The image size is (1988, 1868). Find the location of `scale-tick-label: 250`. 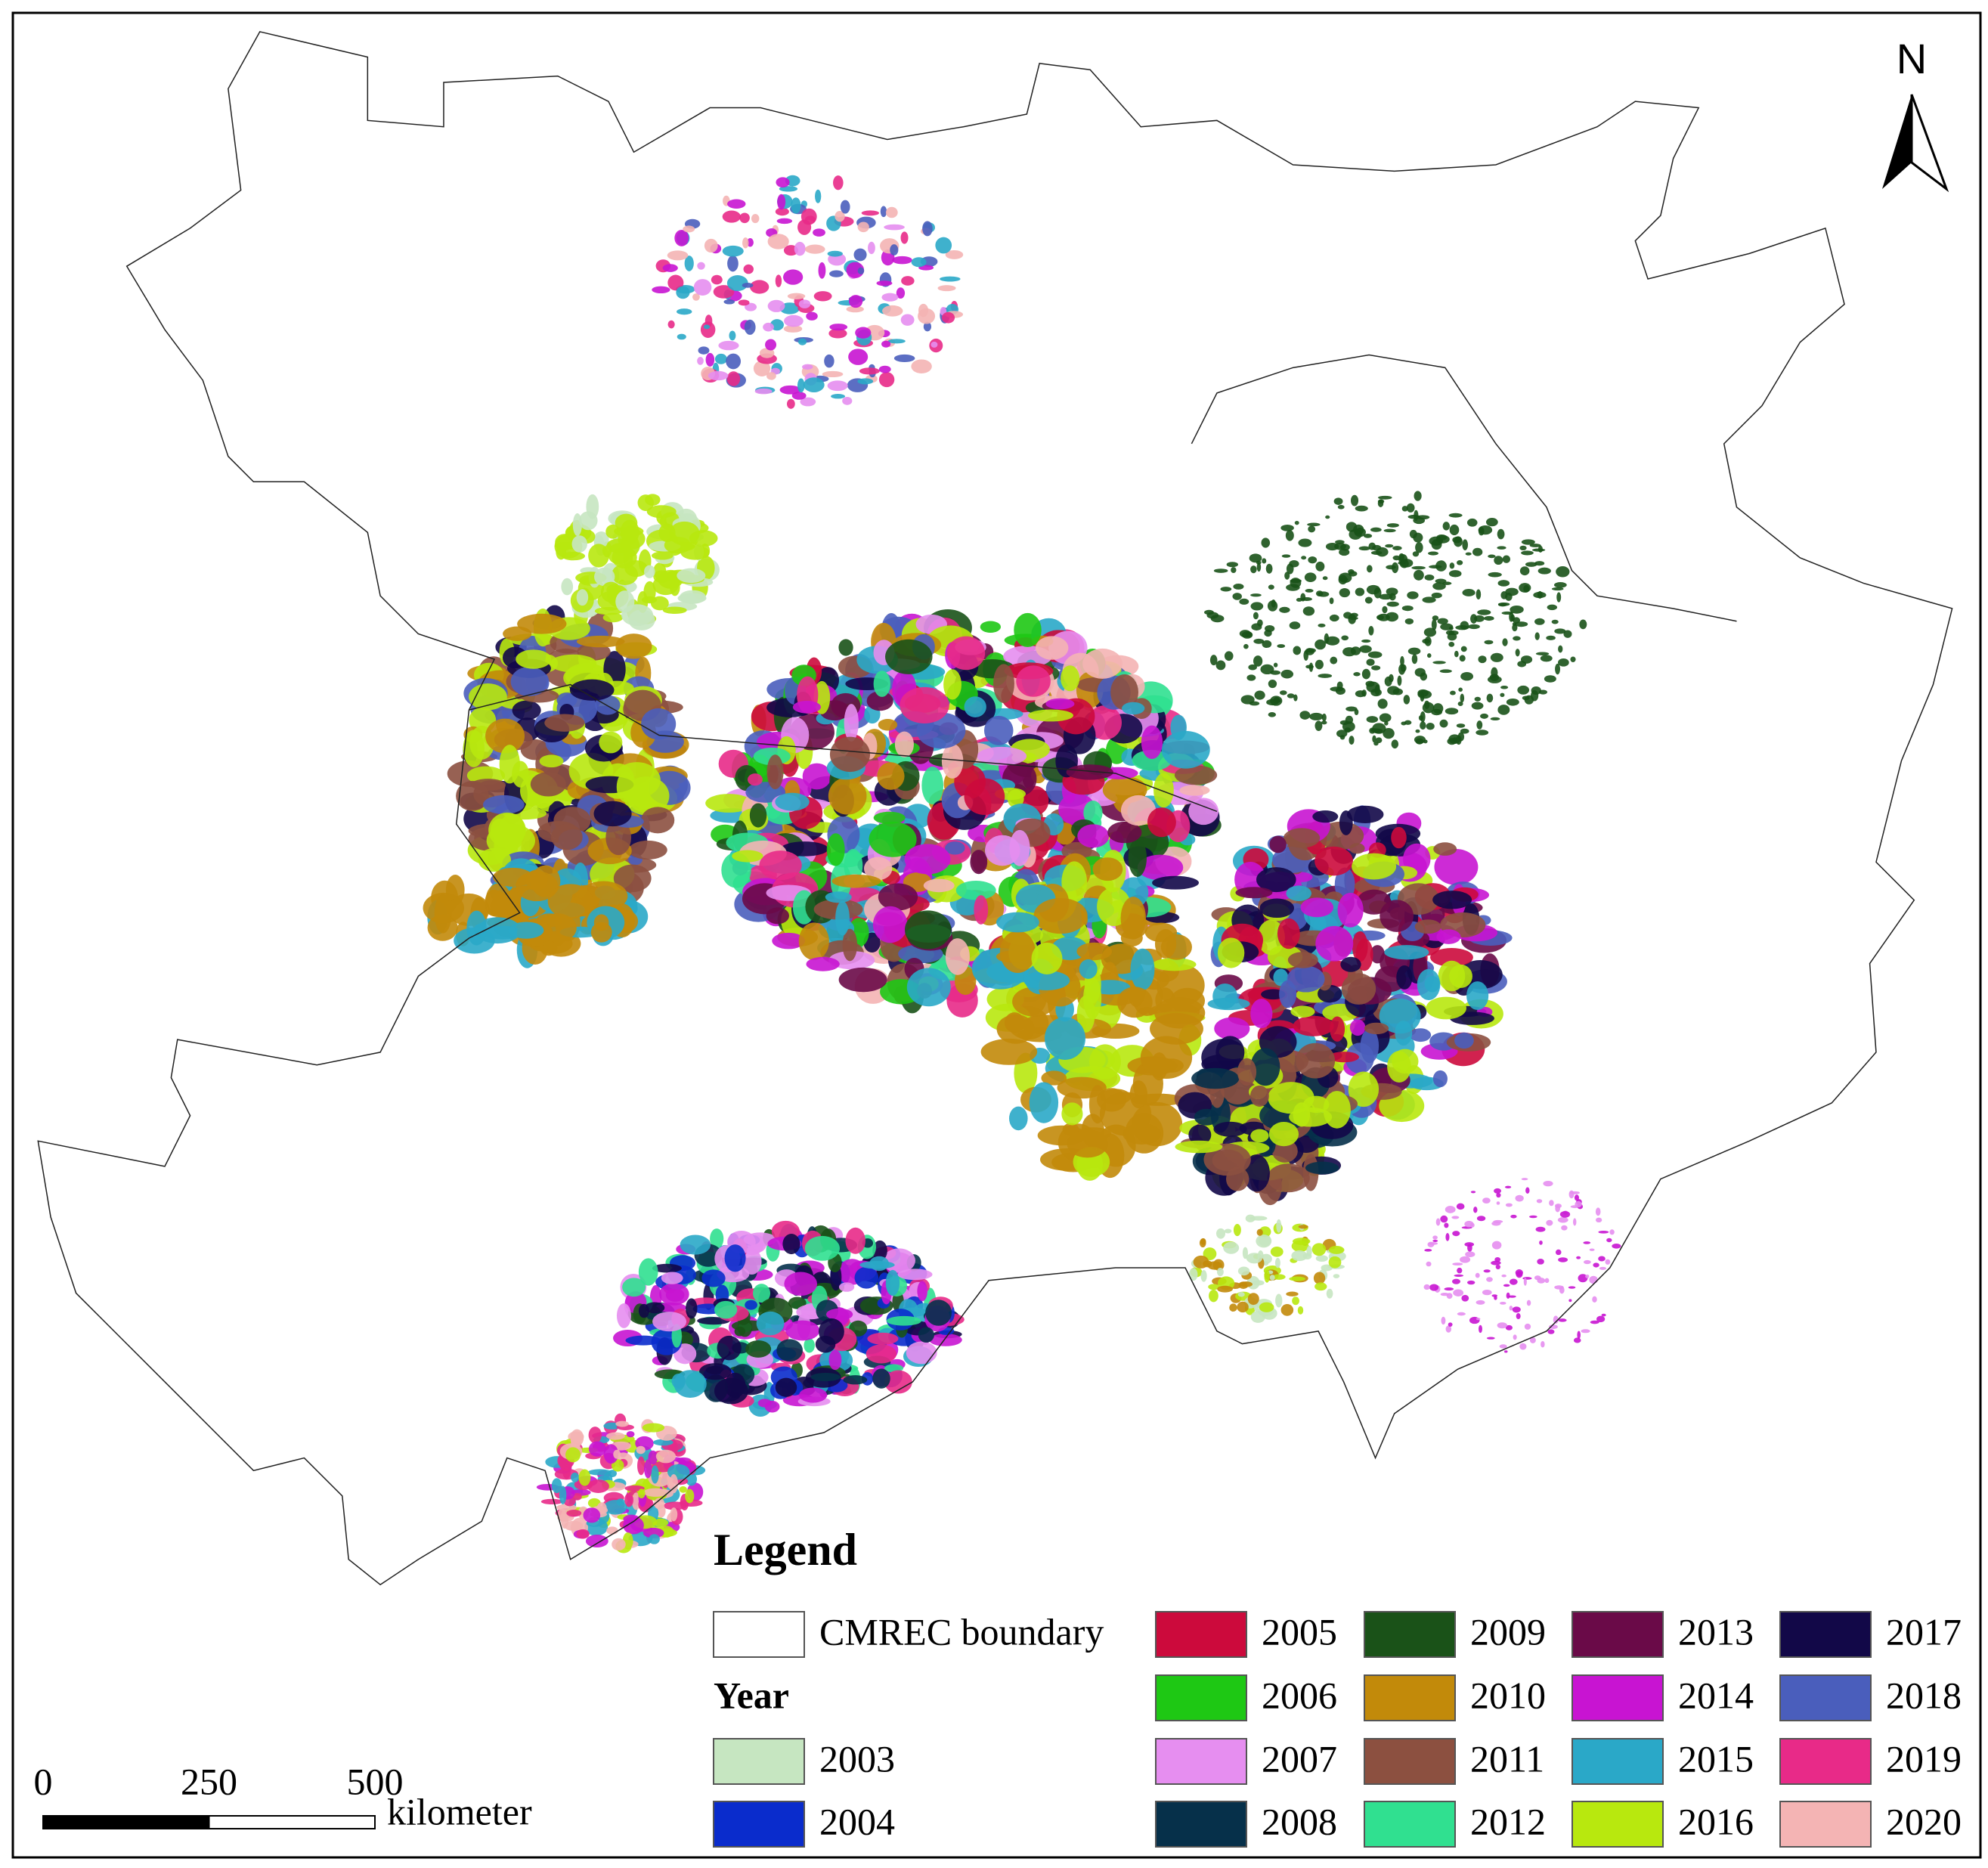

scale-tick-label: 250 is located at coordinates (209, 1781).